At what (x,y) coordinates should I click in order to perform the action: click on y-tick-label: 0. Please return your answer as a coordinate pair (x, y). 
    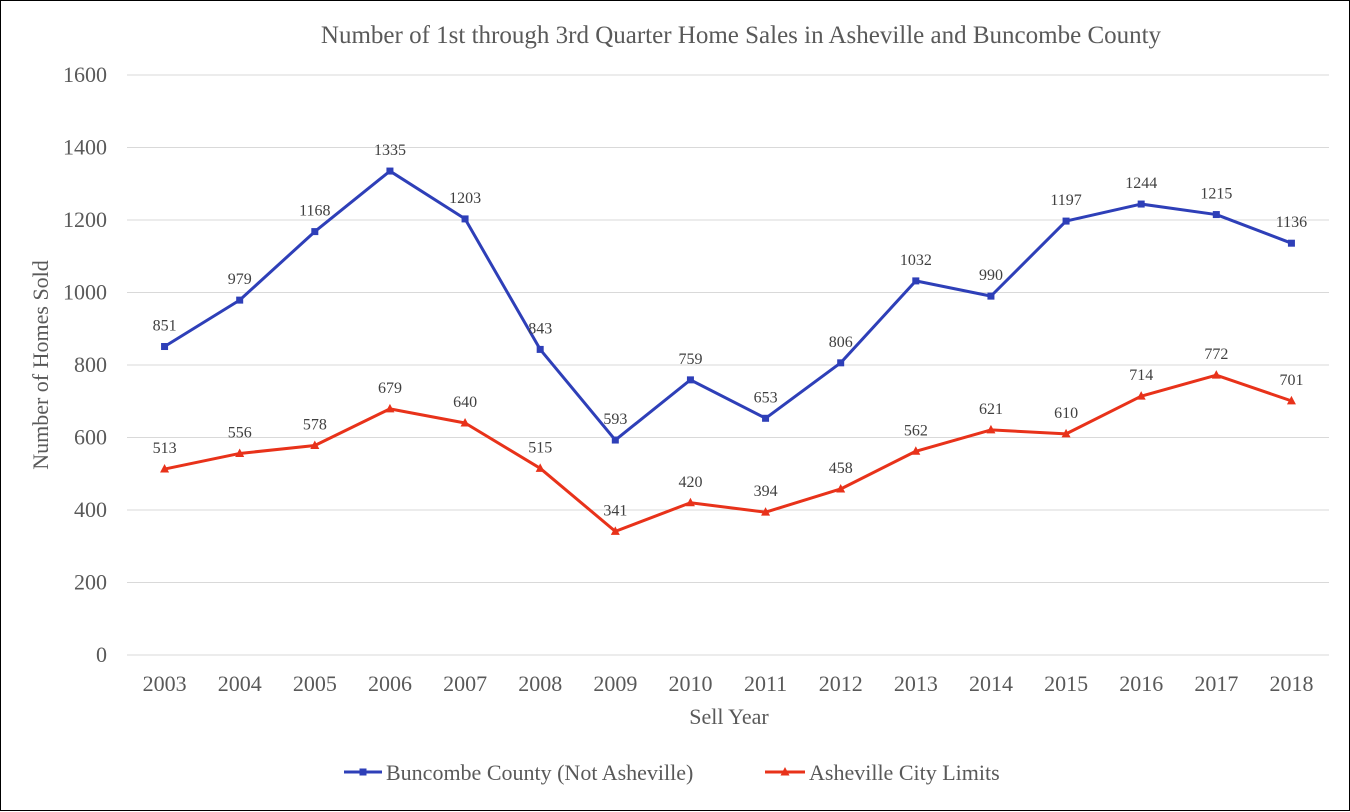
    Looking at the image, I should click on (101, 654).